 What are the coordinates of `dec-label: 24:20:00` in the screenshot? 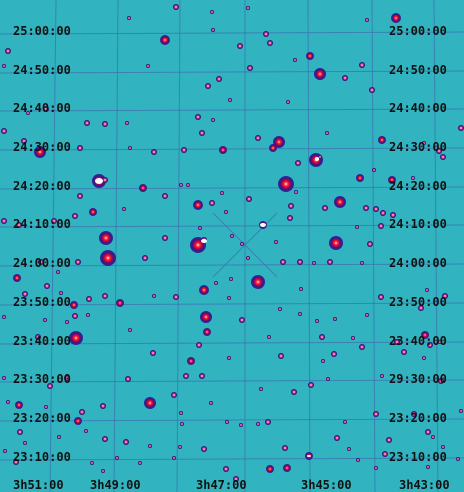 It's located at (42, 186).